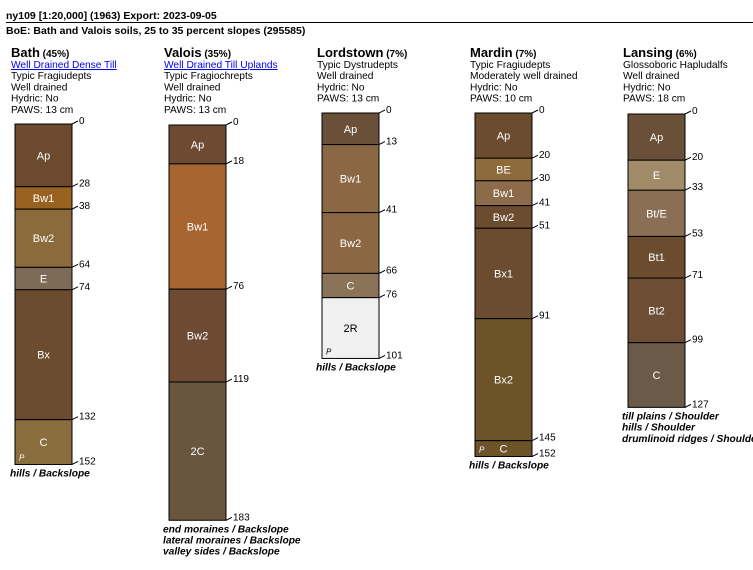 The image size is (753, 570). Describe the element at coordinates (197, 52) in the screenshot. I see `component-title: Valois (35%)` at that location.